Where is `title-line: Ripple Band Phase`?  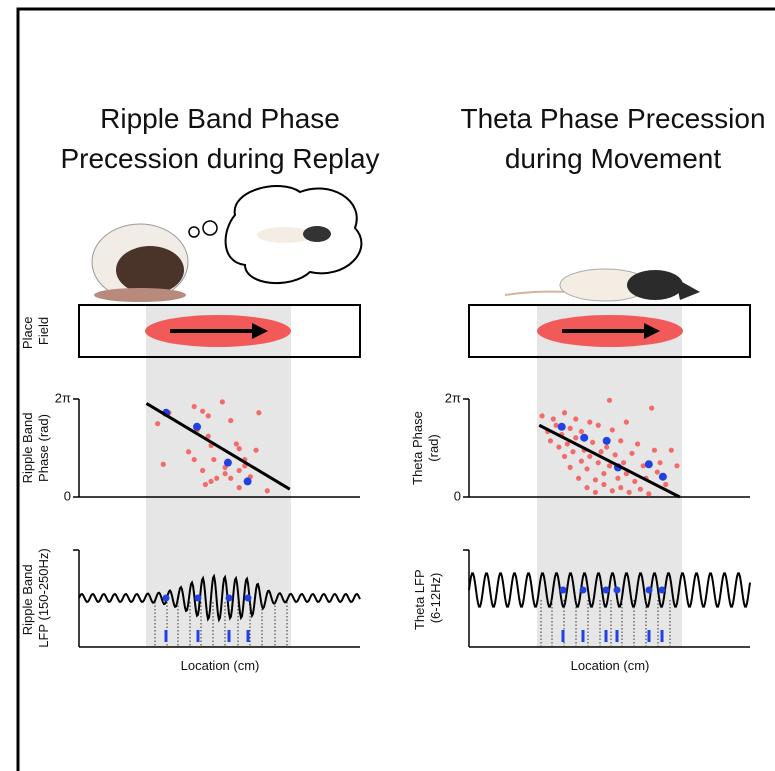
title-line: Ripple Band Phase is located at coordinates (220, 118).